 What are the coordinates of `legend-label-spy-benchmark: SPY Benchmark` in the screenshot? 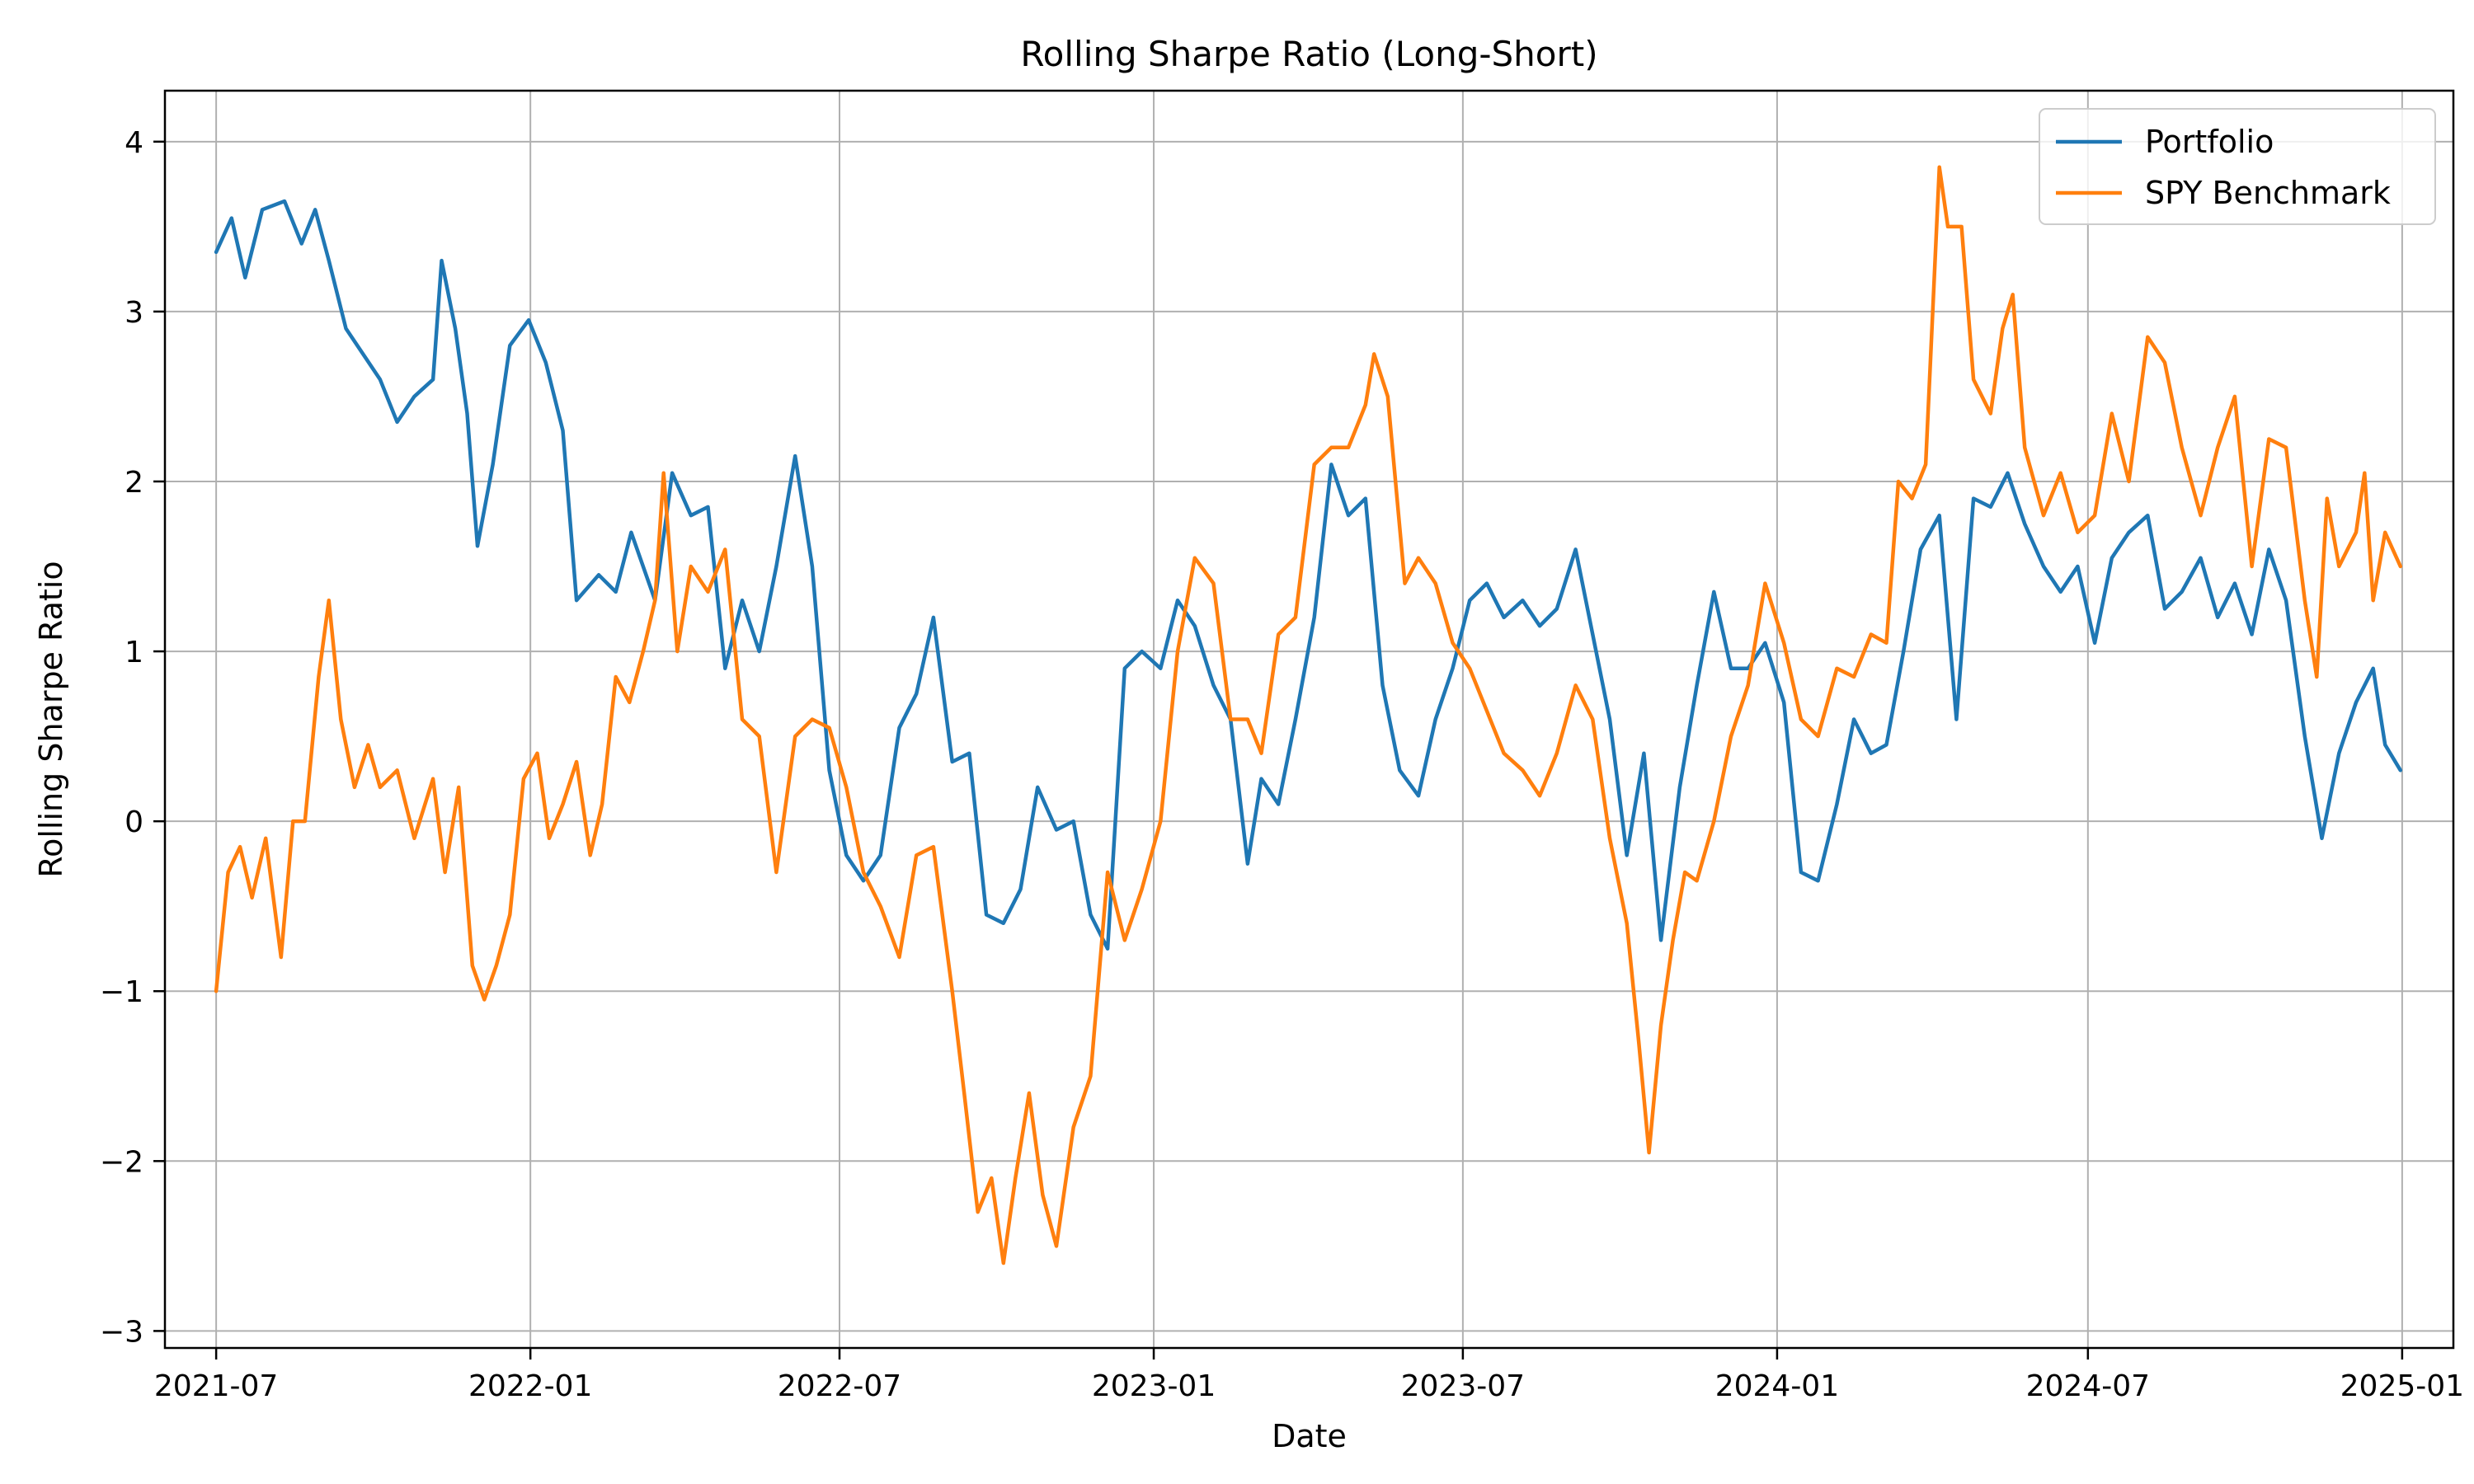 It's located at (2268, 193).